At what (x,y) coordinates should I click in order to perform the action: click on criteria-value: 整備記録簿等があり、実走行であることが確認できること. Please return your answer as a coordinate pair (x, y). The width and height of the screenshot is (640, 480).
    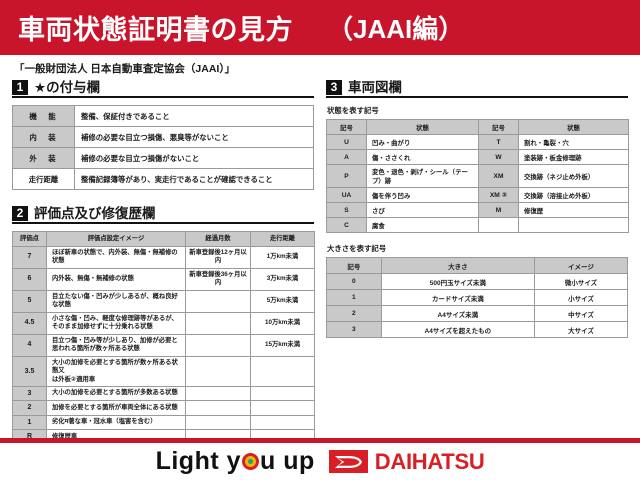
    Looking at the image, I should click on (194, 179).